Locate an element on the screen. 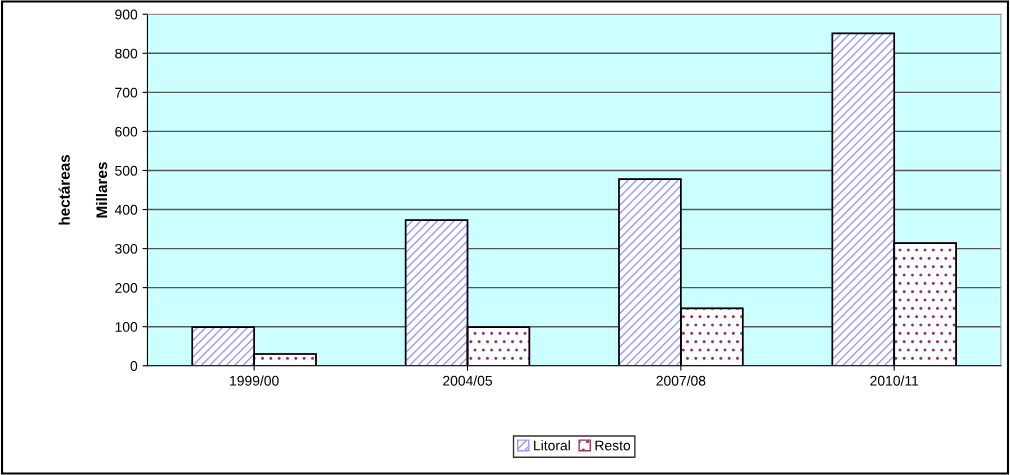 Image resolution: width=1010 pixels, height=475 pixels. y-tick-label: 600 is located at coordinates (126, 131).